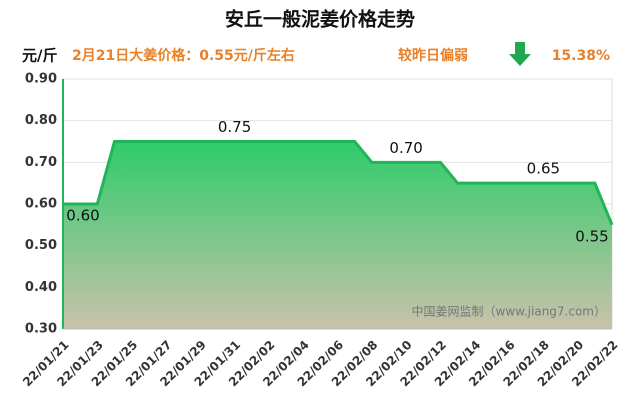  Describe the element at coordinates (39, 56) in the screenshot. I see `unit-label: 元/斤` at that location.